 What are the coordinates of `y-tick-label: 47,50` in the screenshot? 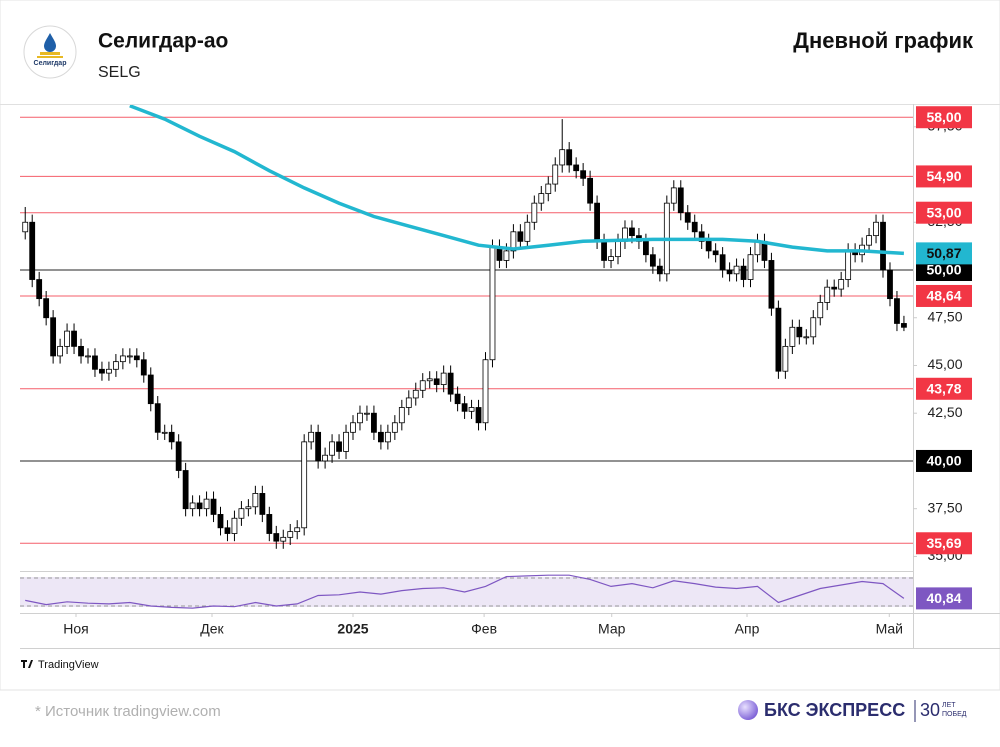 It's located at (944, 316).